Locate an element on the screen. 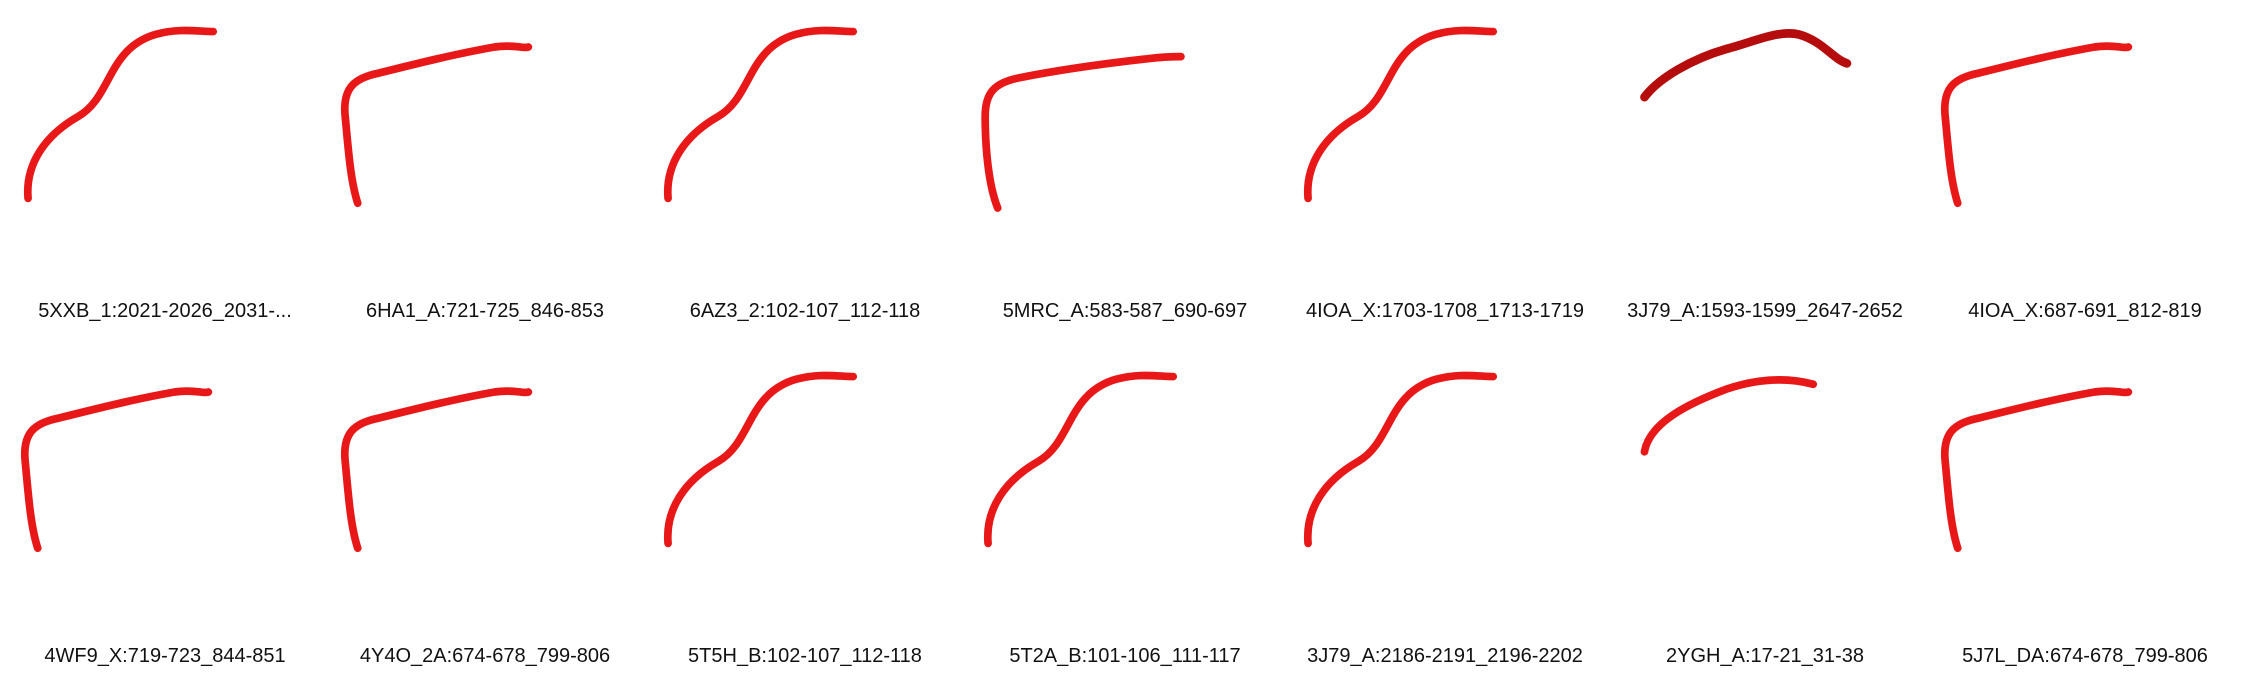 Image resolution: width=2260 pixels, height=700 pixels. structure-panel: 3J79_A:2186-2191_2196-2202 is located at coordinates (1445, 515).